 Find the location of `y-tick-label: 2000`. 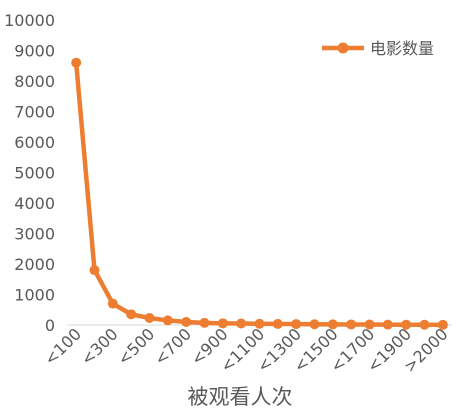

y-tick-label: 2000 is located at coordinates (34, 264).